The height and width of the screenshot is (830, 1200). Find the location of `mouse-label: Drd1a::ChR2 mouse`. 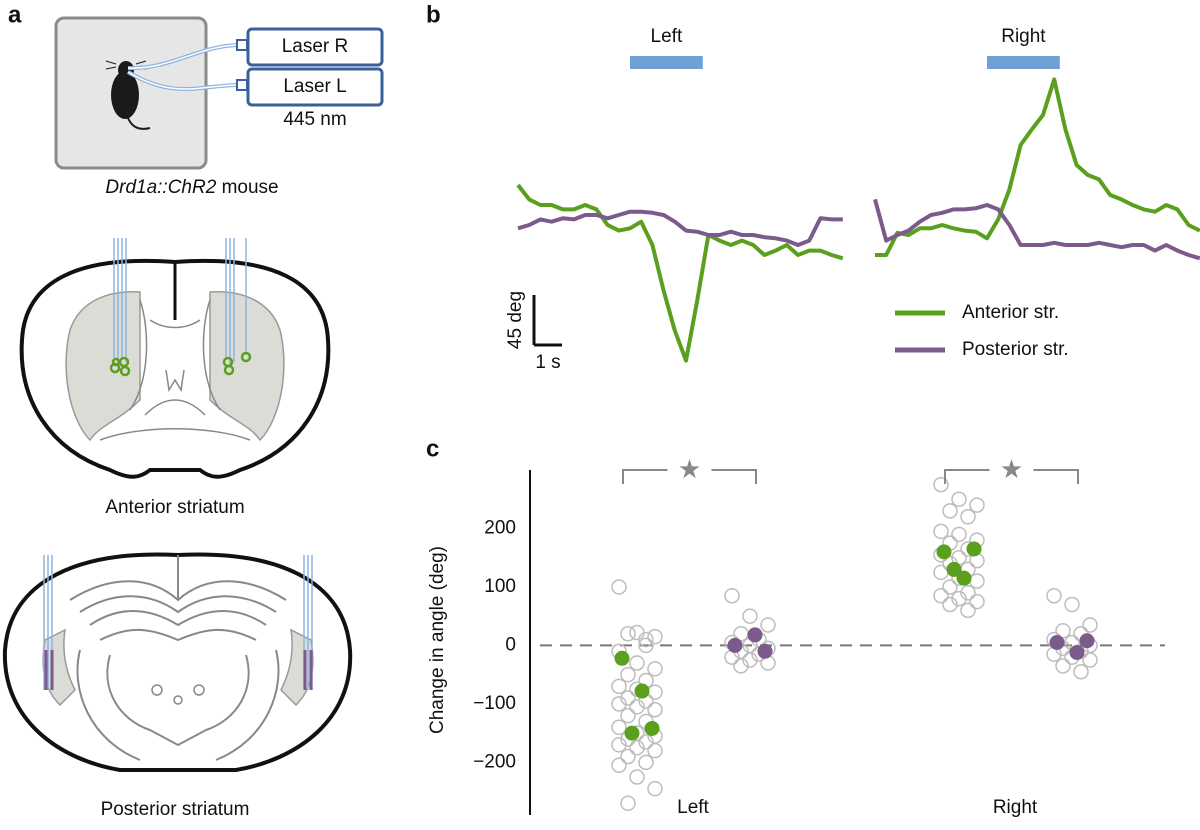

mouse-label: Drd1a::ChR2 mouse is located at coordinates (191, 187).